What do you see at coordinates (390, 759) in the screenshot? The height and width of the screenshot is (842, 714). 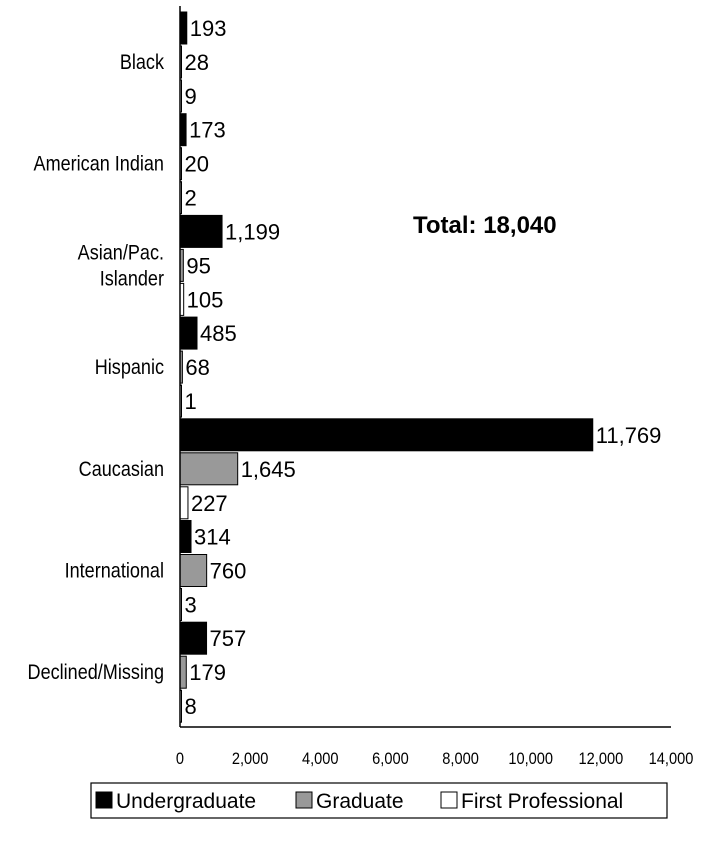 I see `x-tick-label: 6,000` at bounding box center [390, 759].